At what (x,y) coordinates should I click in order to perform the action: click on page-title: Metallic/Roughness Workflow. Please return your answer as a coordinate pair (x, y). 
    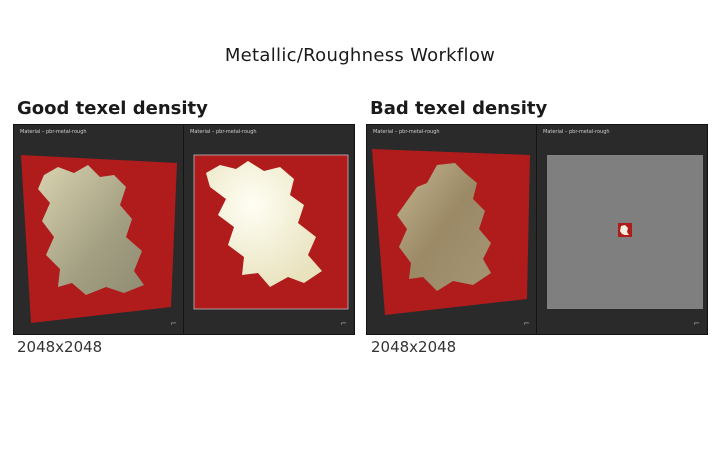
    Looking at the image, I should click on (360, 55).